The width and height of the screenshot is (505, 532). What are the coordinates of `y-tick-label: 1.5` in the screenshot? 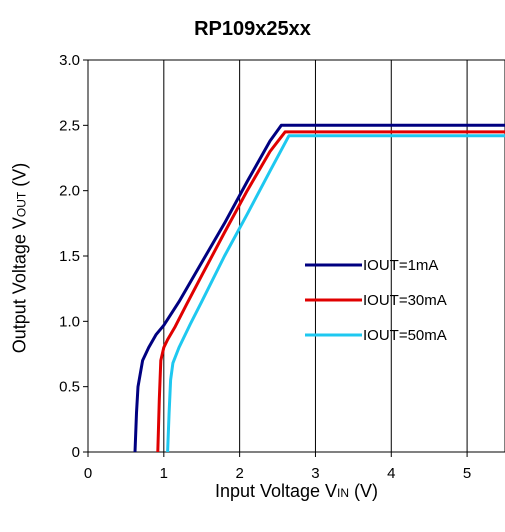 It's located at (69, 256).